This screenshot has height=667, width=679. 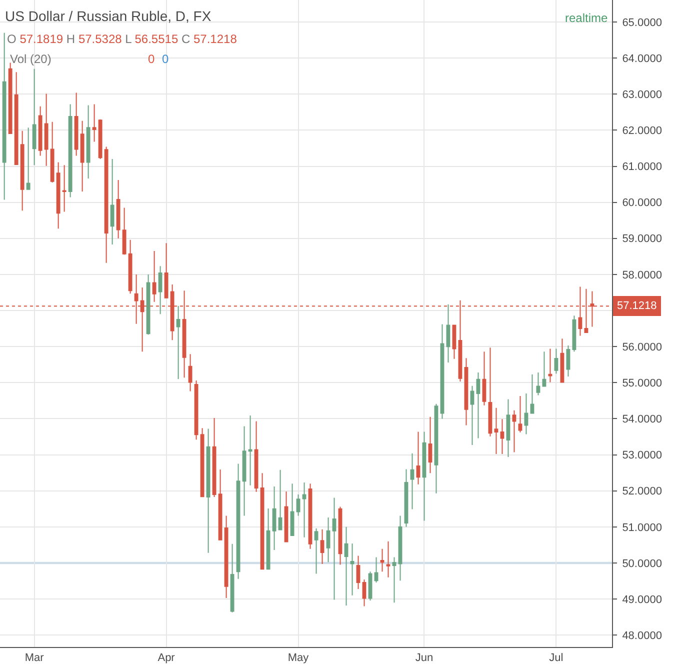 I want to click on y-tick-label: 56.0000, so click(x=642, y=347).